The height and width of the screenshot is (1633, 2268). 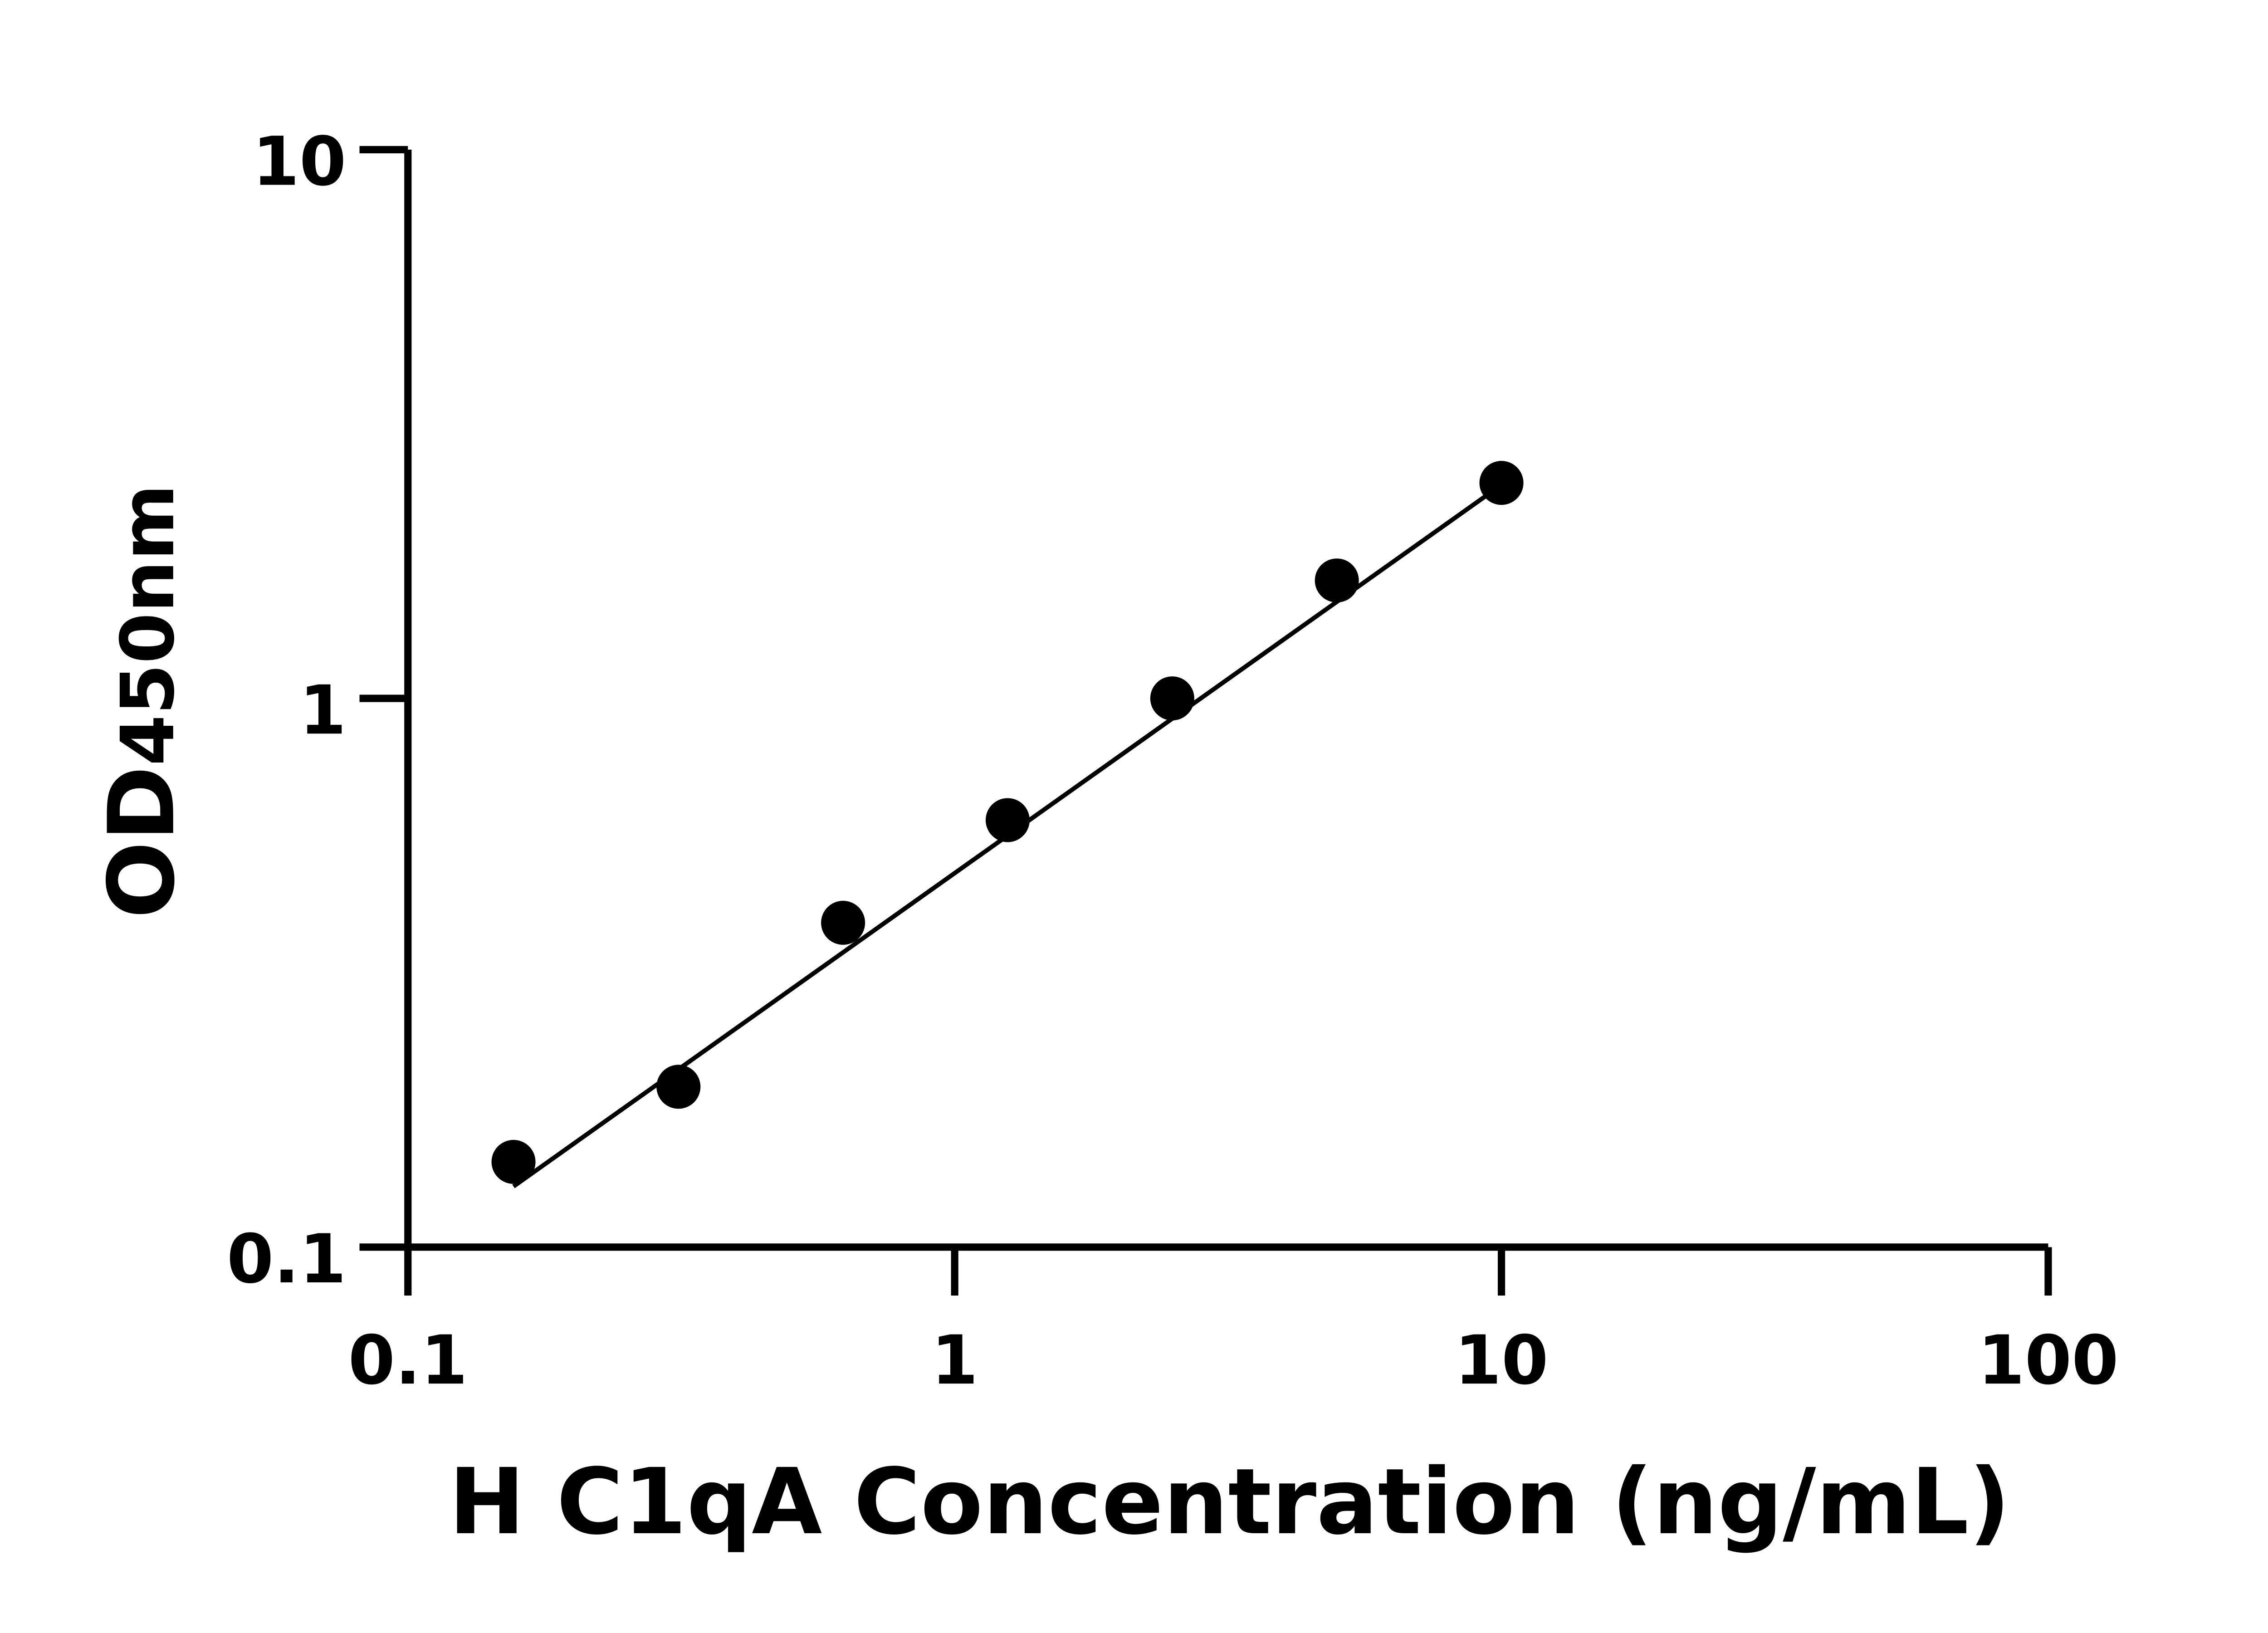 I want to click on y-axis-title-sub: 450nm, so click(x=148, y=625).